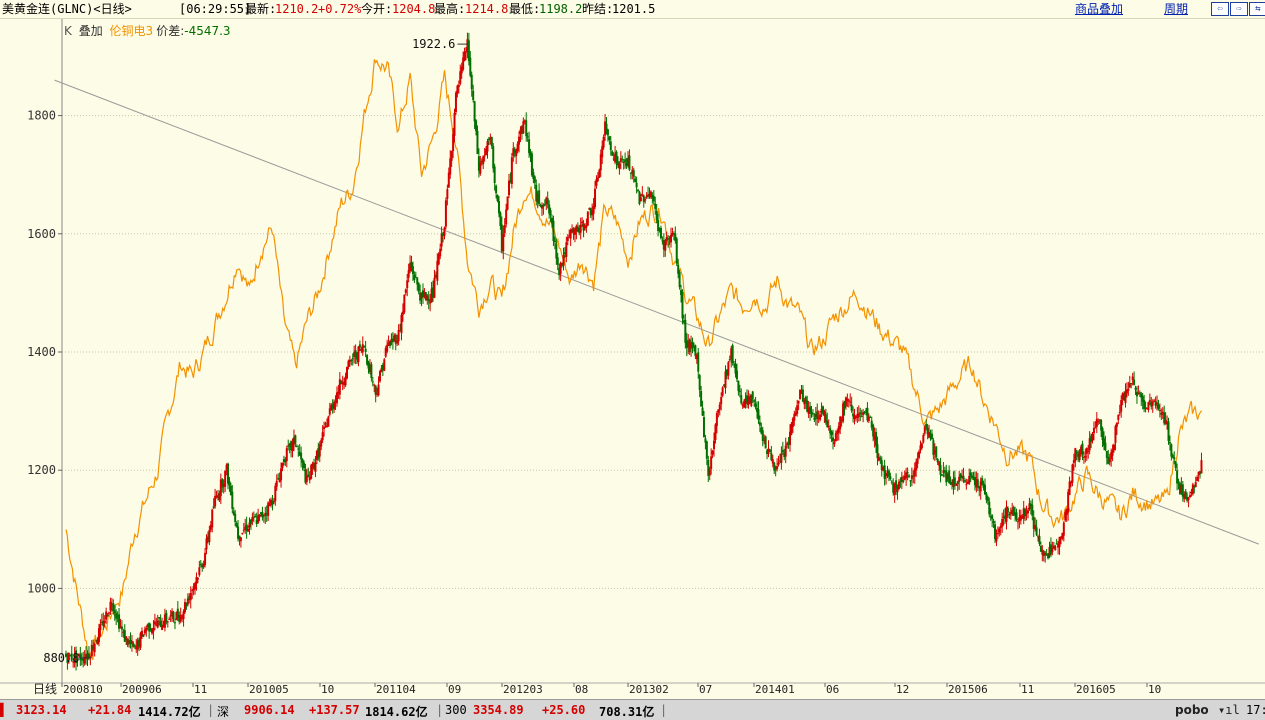  What do you see at coordinates (396, 689) in the screenshot?
I see `x-tick-label: 201104` at bounding box center [396, 689].